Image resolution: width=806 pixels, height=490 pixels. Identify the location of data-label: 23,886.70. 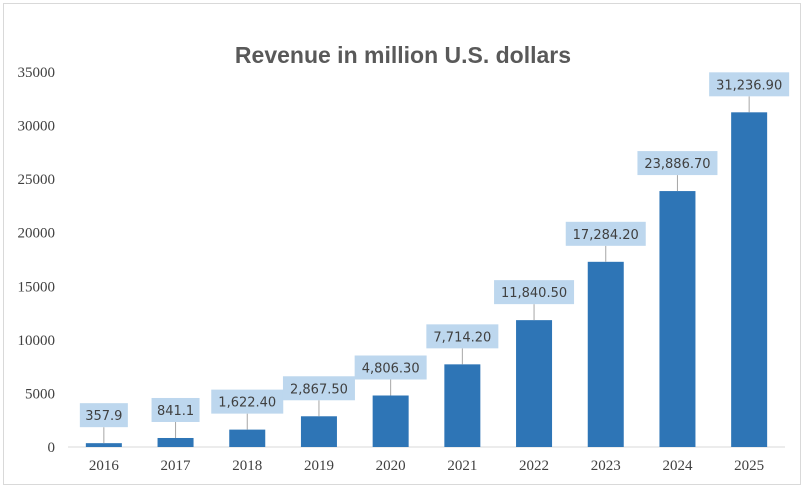
(677, 164).